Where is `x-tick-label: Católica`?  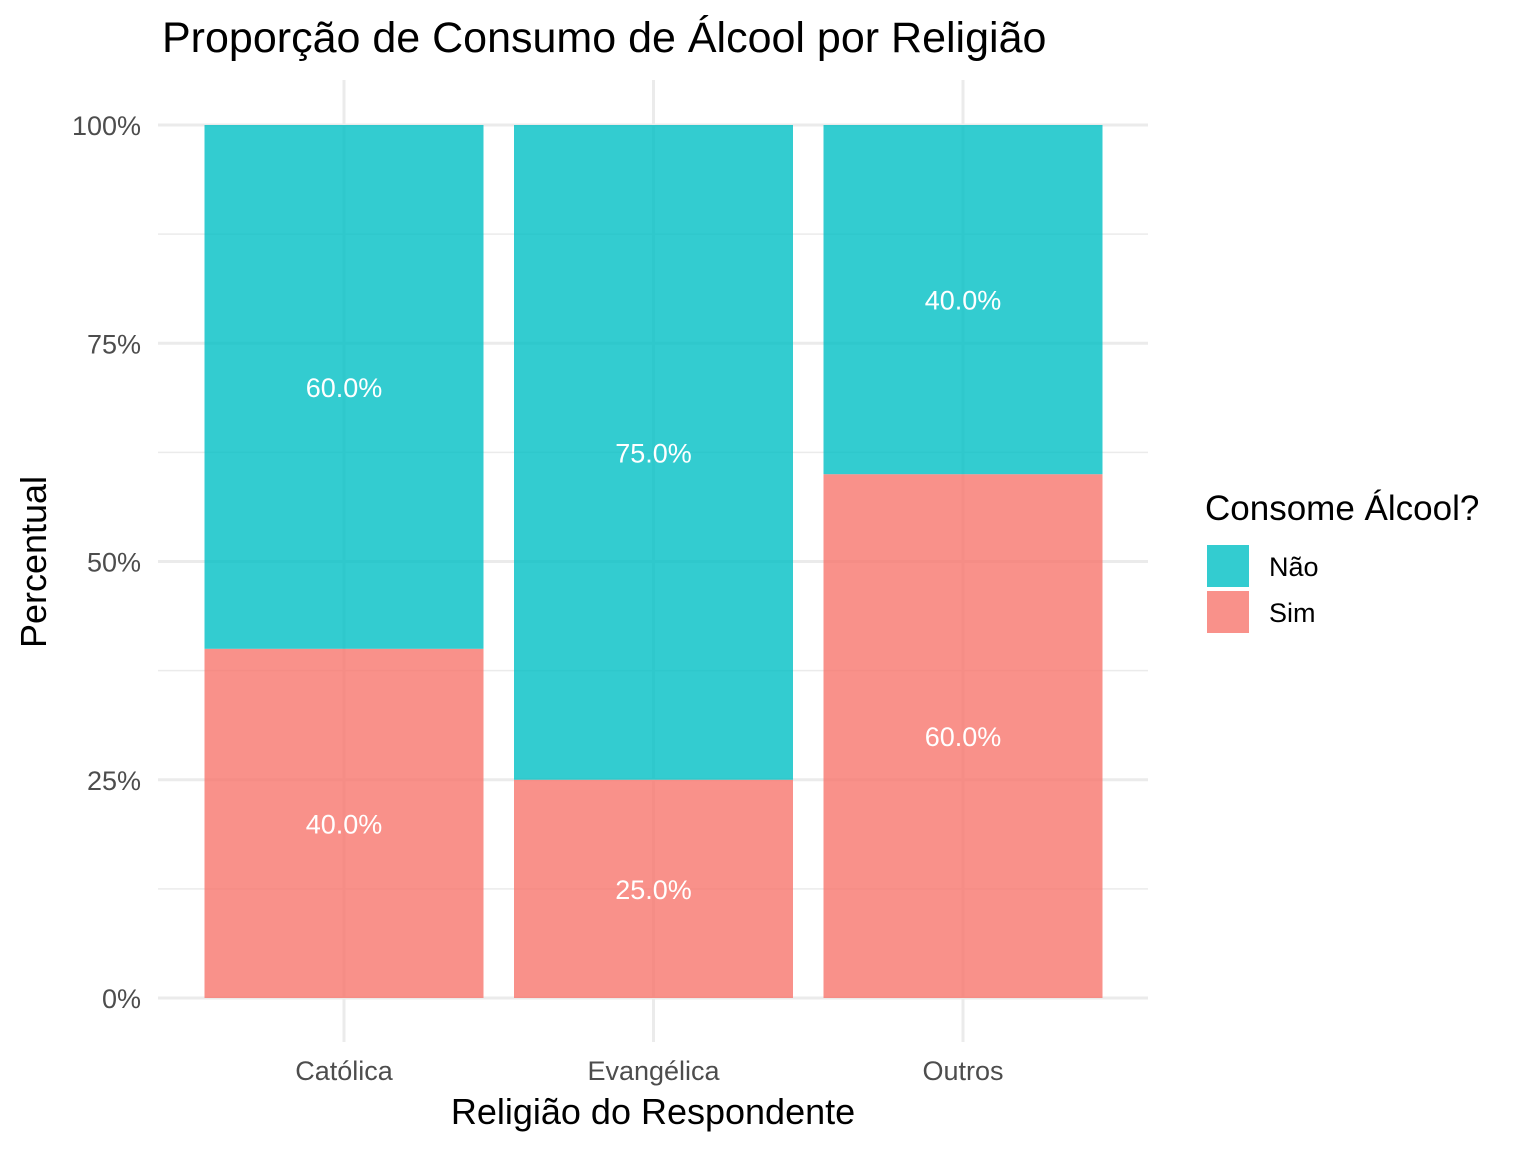 x-tick-label: Católica is located at coordinates (344, 1071).